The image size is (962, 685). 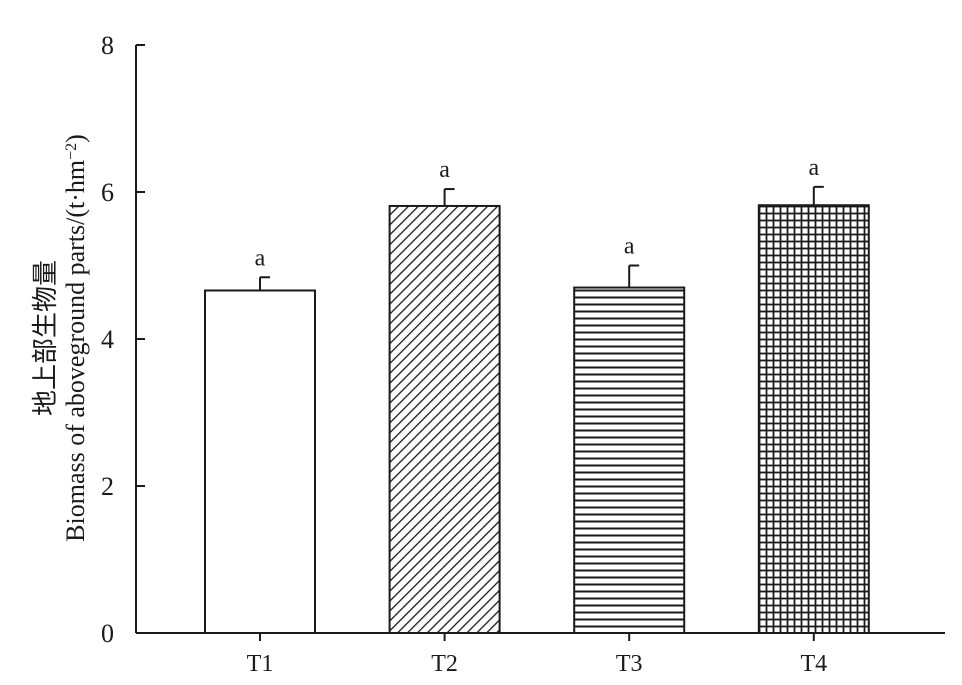 I want to click on y-tick-label: 0, so click(x=107, y=633).